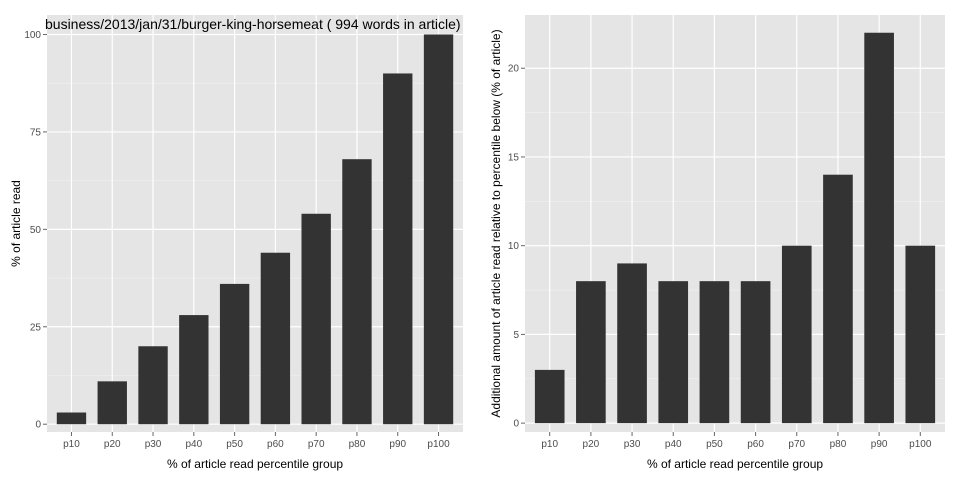 The height and width of the screenshot is (485, 960). I want to click on y-tick-label: 25, so click(36, 327).